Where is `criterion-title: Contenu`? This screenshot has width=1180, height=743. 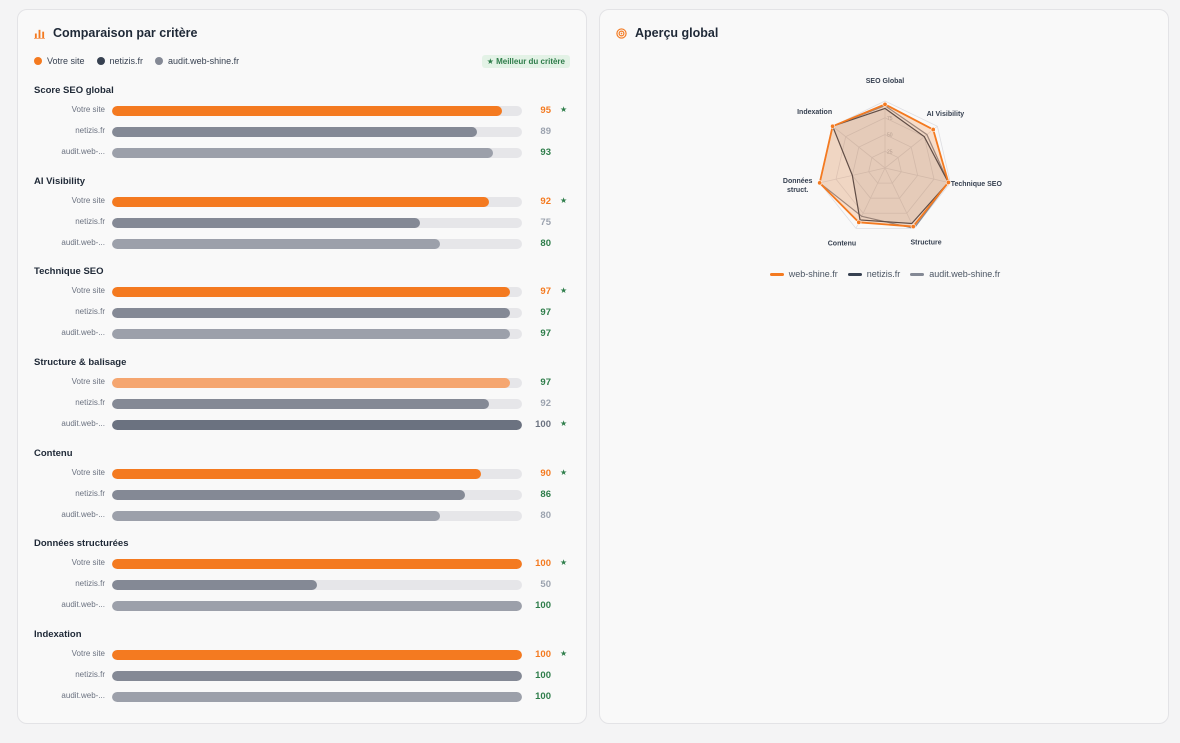
criterion-title: Contenu is located at coordinates (53, 453).